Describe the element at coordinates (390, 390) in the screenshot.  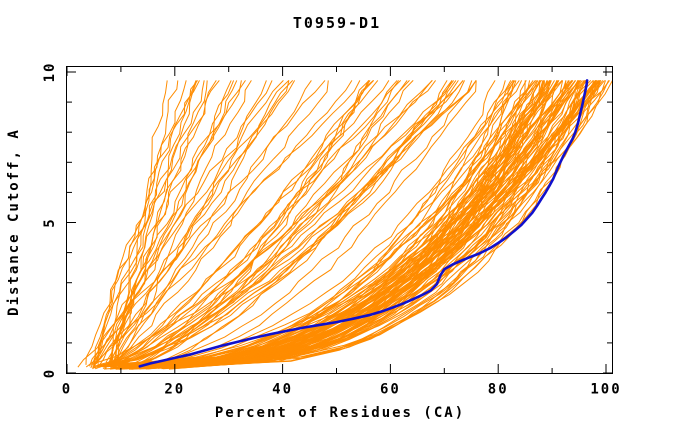
I see `x-tick-label: 60` at that location.